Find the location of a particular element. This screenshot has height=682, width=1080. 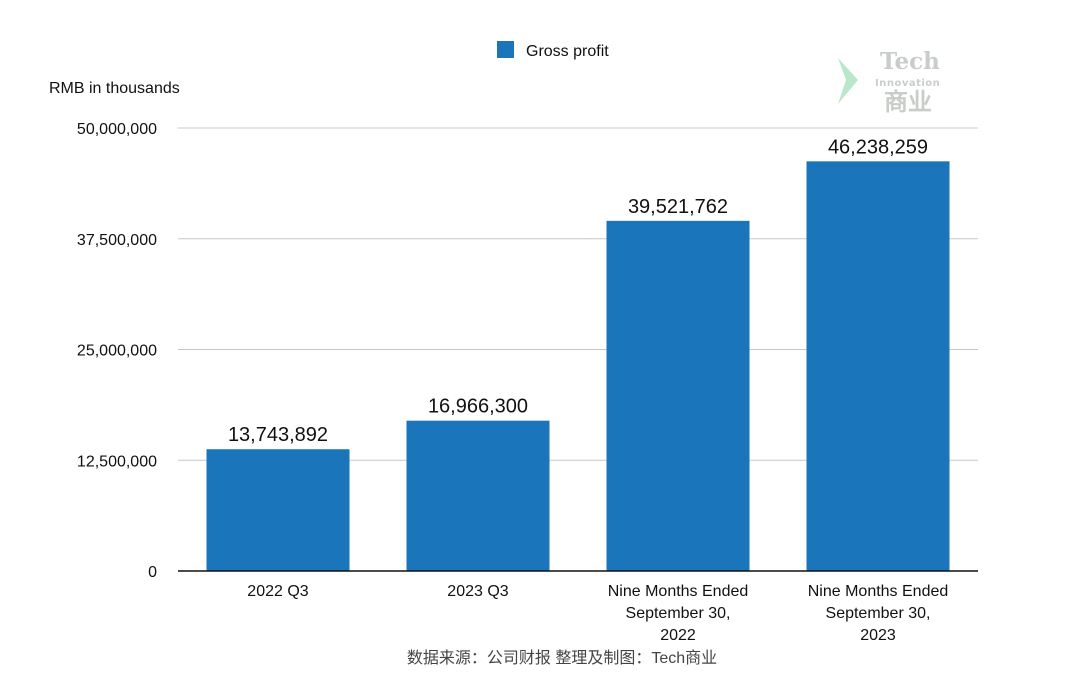

watermark-tech: Tech is located at coordinates (910, 61).